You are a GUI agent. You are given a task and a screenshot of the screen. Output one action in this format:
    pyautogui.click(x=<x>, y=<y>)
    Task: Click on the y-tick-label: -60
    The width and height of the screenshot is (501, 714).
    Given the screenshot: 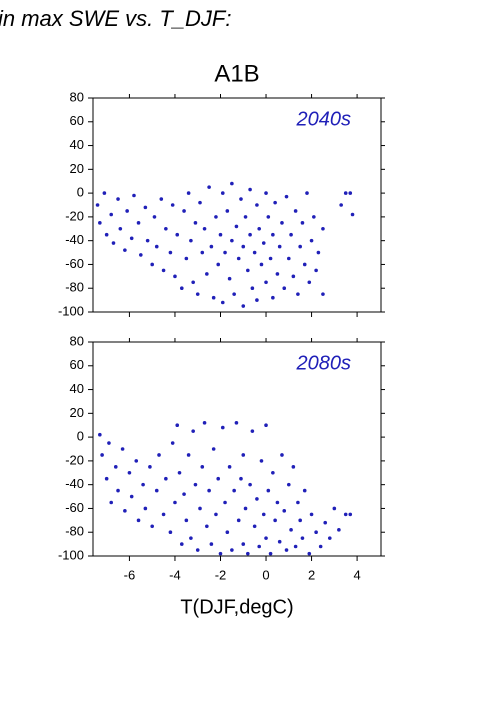 What is the action you would take?
    pyautogui.click(x=74, y=263)
    